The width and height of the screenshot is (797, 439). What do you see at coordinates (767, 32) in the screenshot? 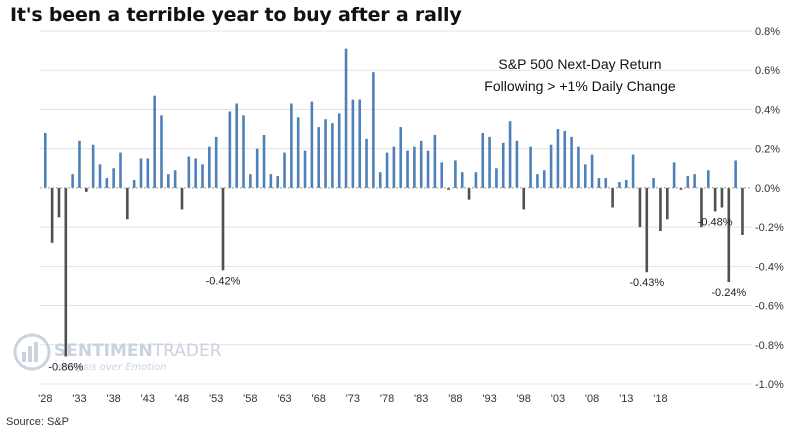
I see `y-tick-label: 0.8%` at bounding box center [767, 32].